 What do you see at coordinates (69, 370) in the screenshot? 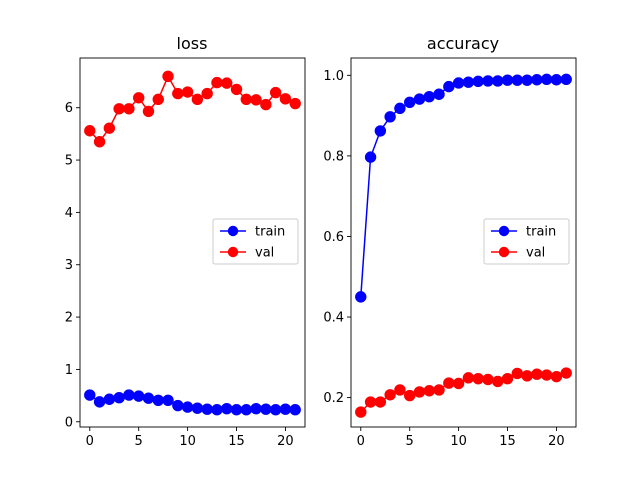
I see `loss-y-tick-label: 1` at bounding box center [69, 370].